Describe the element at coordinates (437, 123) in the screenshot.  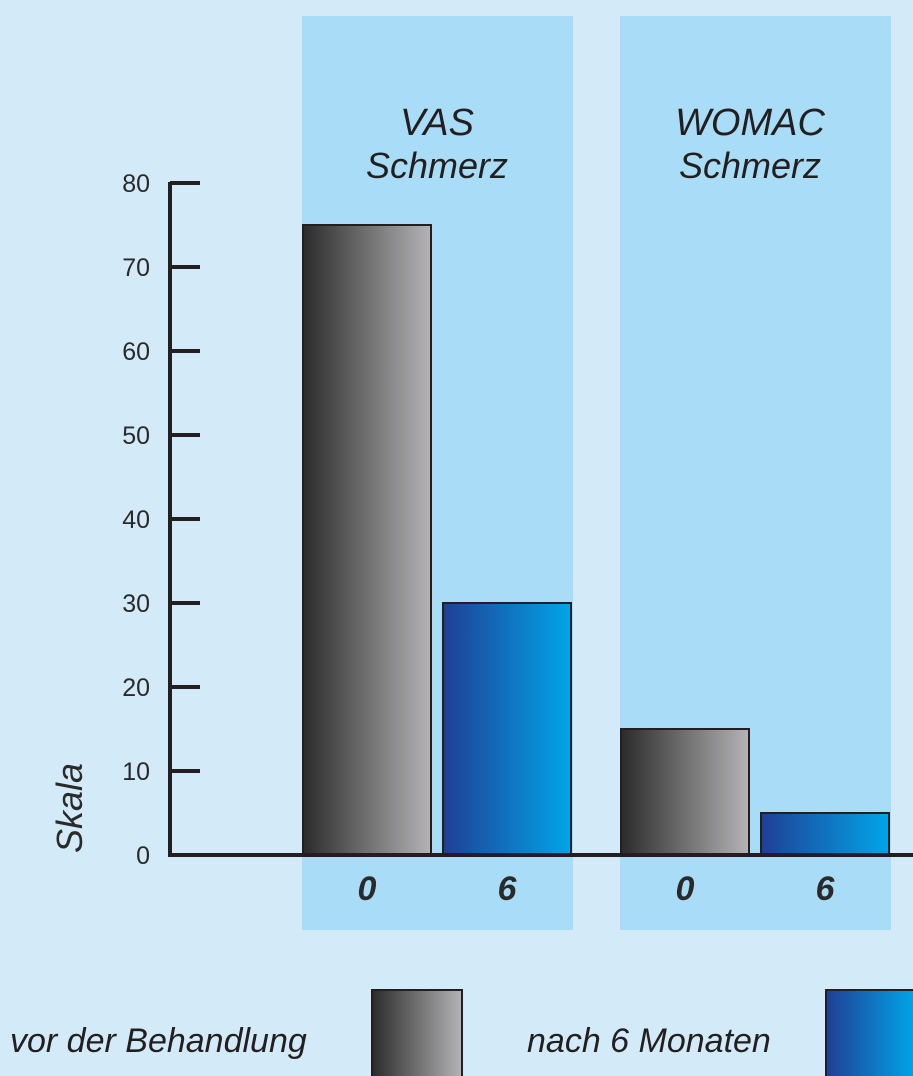
I see `group-title-line1: VAS` at that location.